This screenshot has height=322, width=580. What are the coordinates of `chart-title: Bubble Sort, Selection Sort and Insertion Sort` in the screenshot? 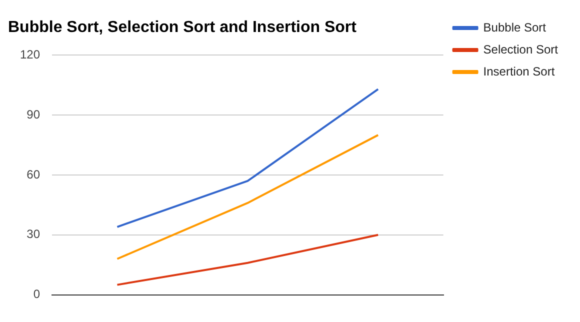 It's located at (183, 27).